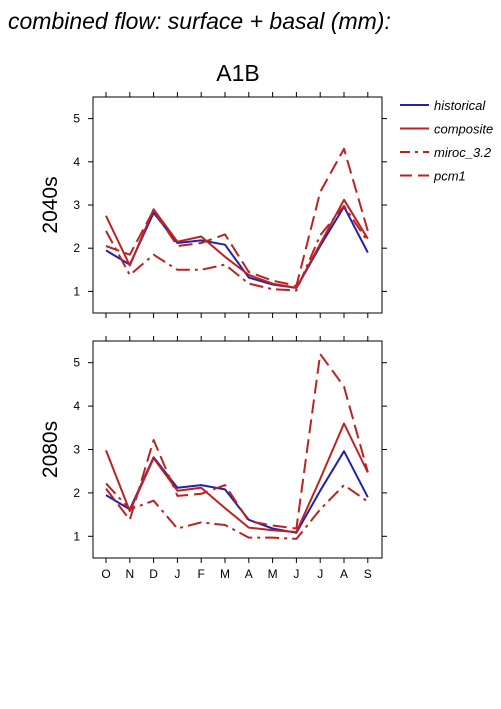 This screenshot has height=709, width=501. I want to click on legend-label: miroc_3.2, so click(463, 152).